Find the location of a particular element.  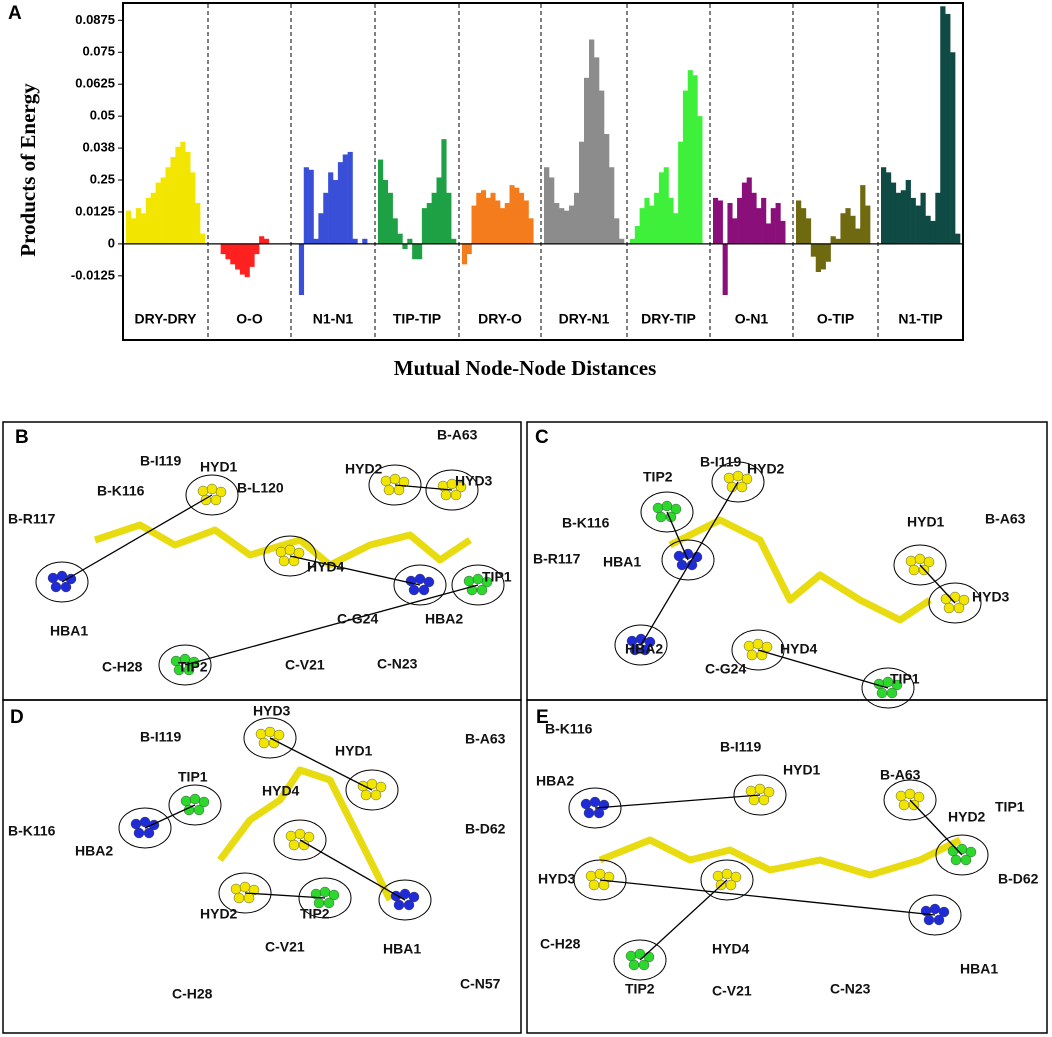

residue-label: HYD1 is located at coordinates (802, 770).